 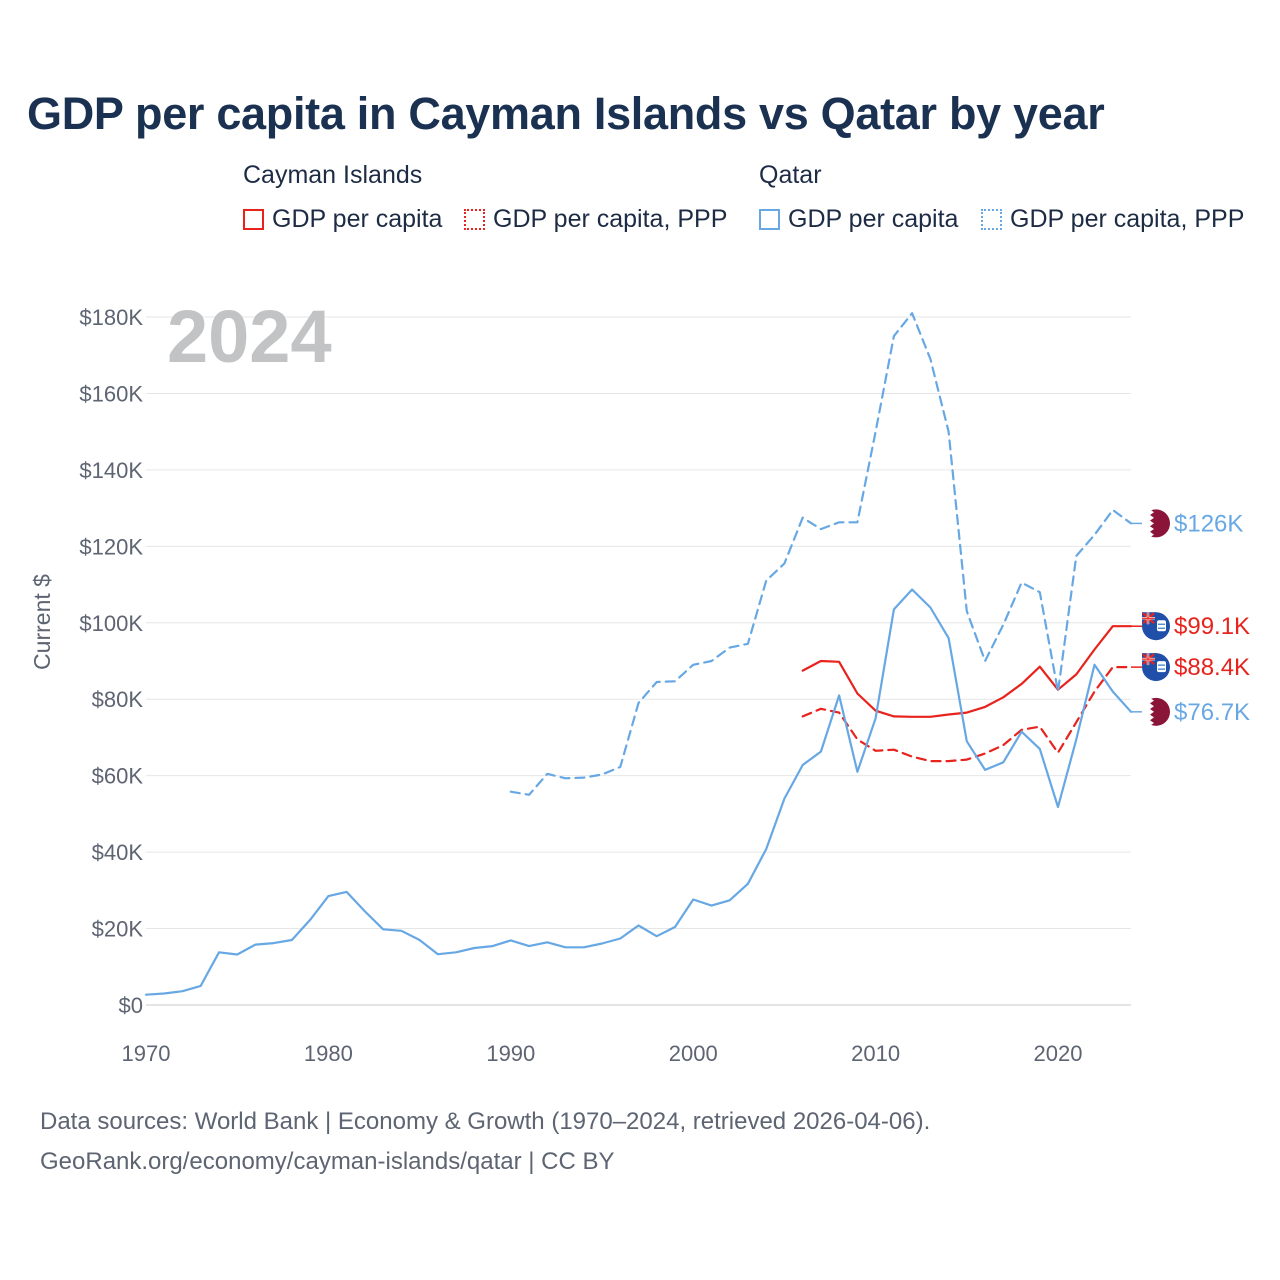 What do you see at coordinates (510, 1053) in the screenshot?
I see `x-tick-label: 1990` at bounding box center [510, 1053].